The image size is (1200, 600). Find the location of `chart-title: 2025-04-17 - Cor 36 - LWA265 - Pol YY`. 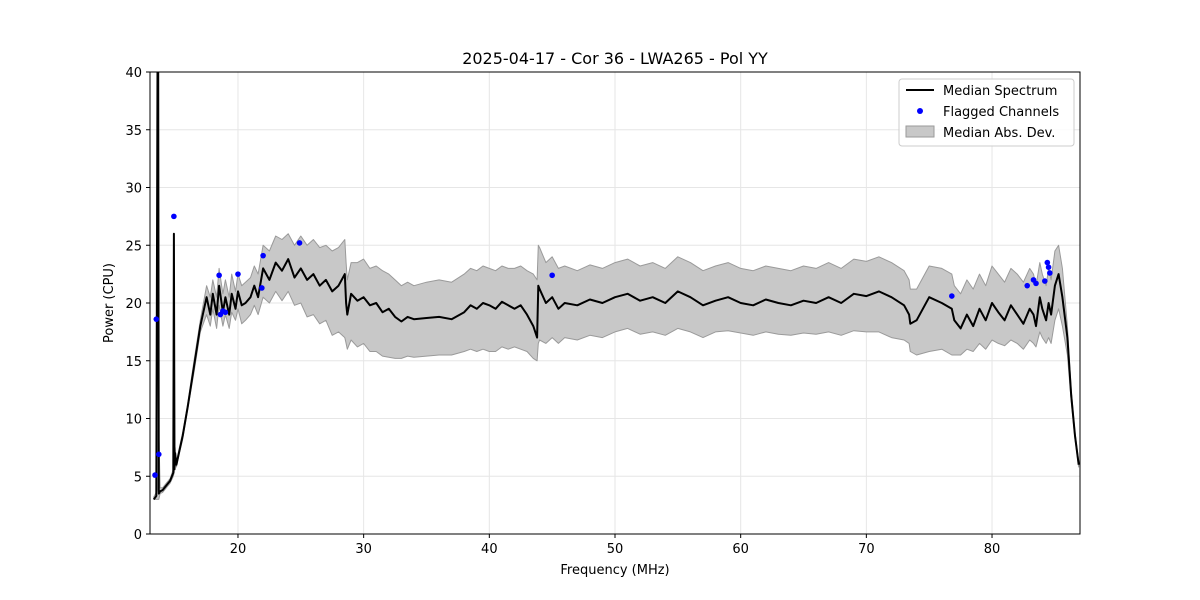

chart-title: 2025-04-17 - Cor 36 - LWA265 - Pol YY is located at coordinates (615, 58).